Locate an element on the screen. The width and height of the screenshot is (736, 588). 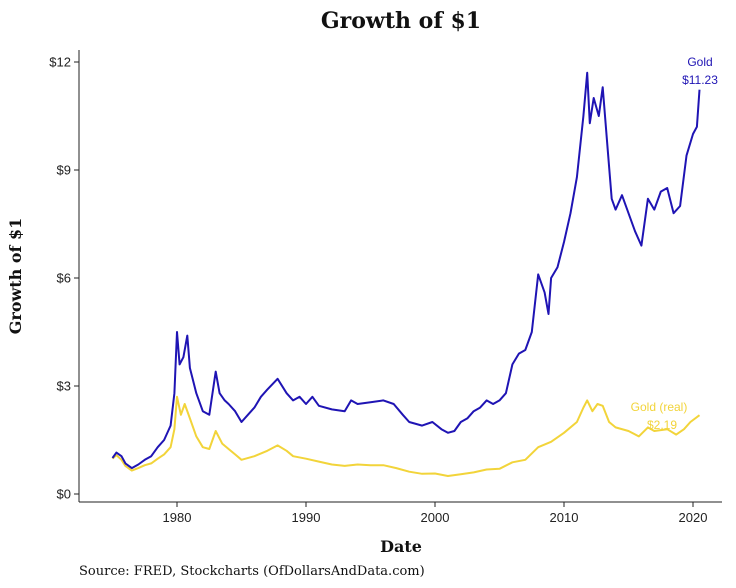
chart-title: Growth of $1 is located at coordinates (401, 21).